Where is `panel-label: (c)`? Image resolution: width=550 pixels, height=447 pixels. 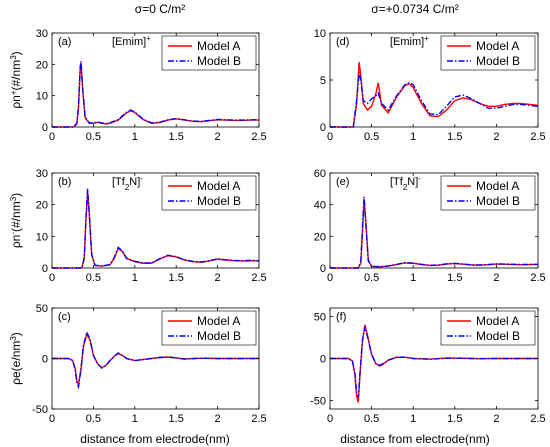 panel-label: (c) is located at coordinates (64, 317).